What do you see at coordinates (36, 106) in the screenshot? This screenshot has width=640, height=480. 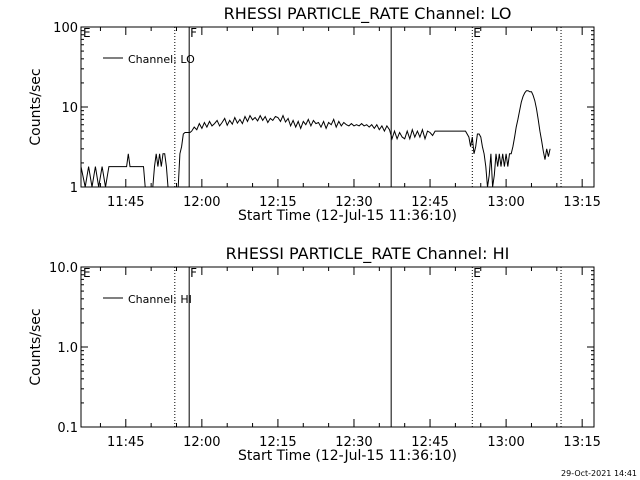 I see `y-axis-label-lo: Counts/sec` at bounding box center [36, 106].